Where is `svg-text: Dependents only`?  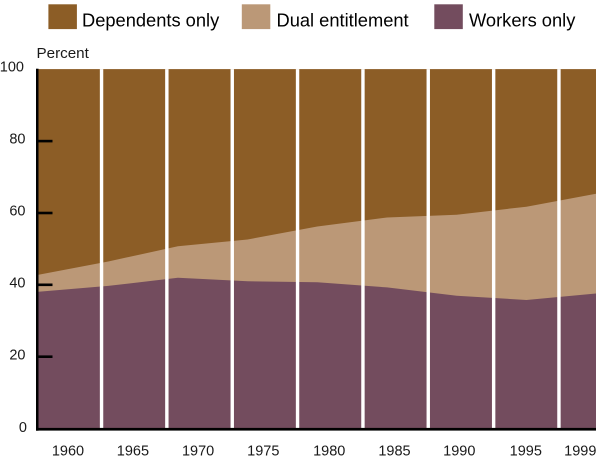
svg-text: Dependents only is located at coordinates (151, 20).